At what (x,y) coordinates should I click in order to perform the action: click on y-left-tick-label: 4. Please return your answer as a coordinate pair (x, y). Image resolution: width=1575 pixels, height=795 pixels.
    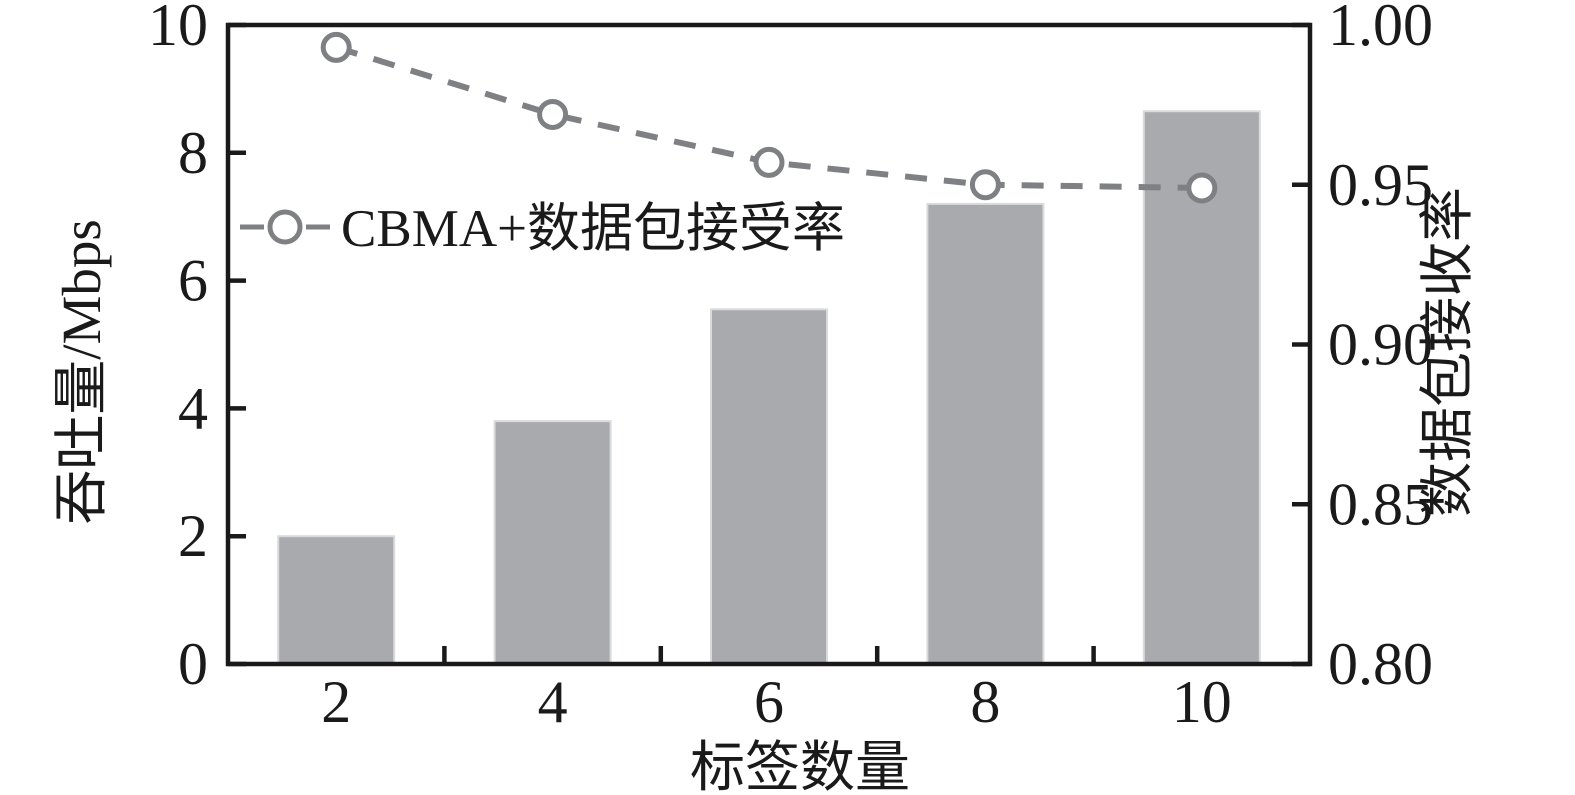
    Looking at the image, I should click on (193, 408).